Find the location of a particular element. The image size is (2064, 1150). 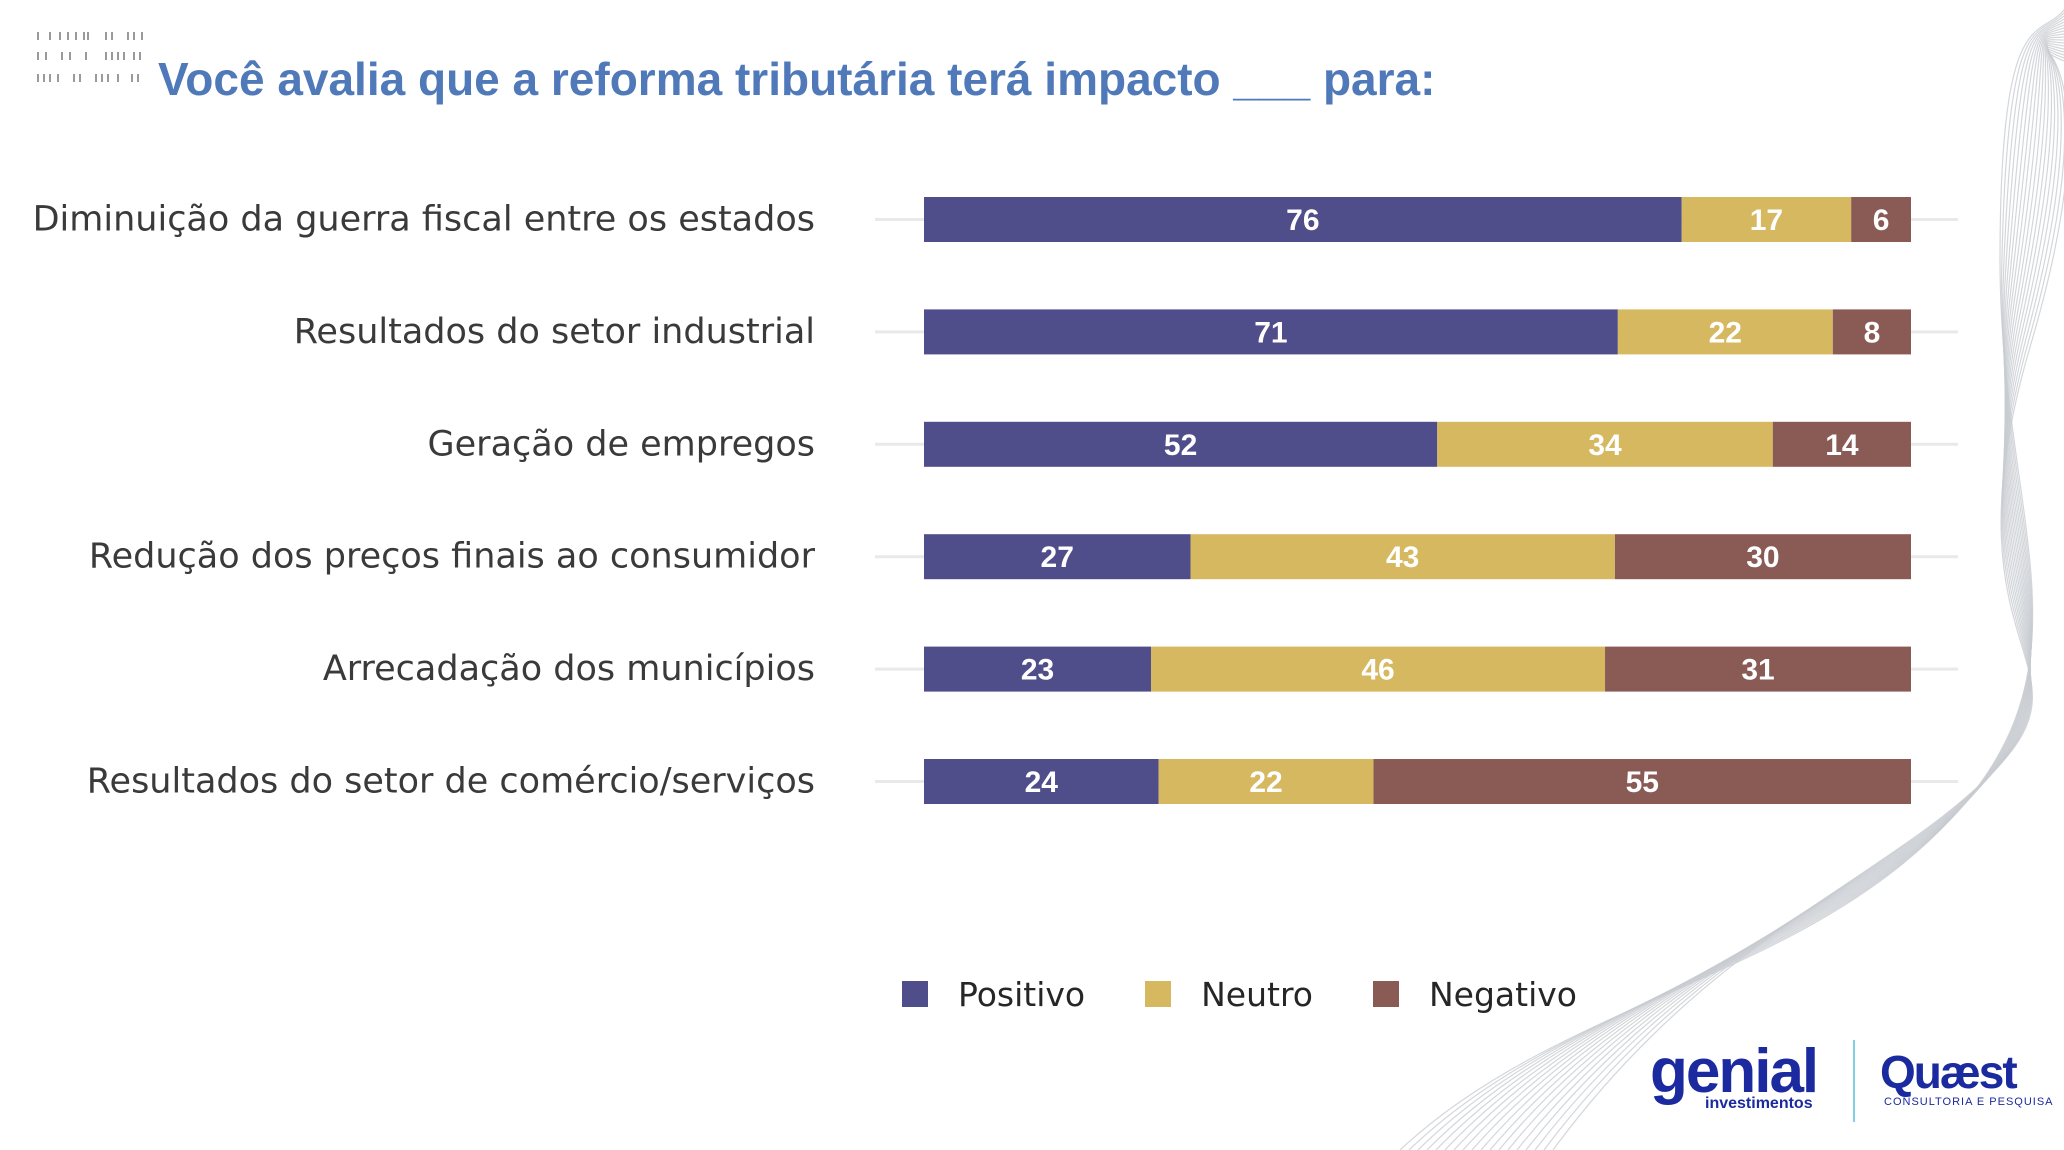

legend-item-positivo: Positivo is located at coordinates (993, 994).